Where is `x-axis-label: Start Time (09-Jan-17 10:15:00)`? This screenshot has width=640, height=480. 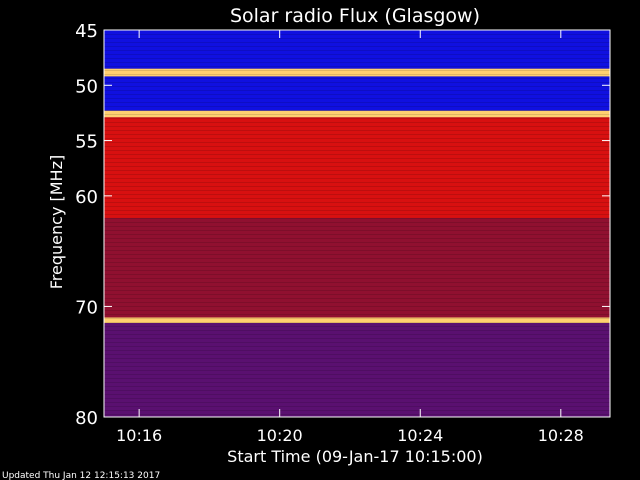
x-axis-label: Start Time (09-Jan-17 10:15:00) is located at coordinates (355, 456).